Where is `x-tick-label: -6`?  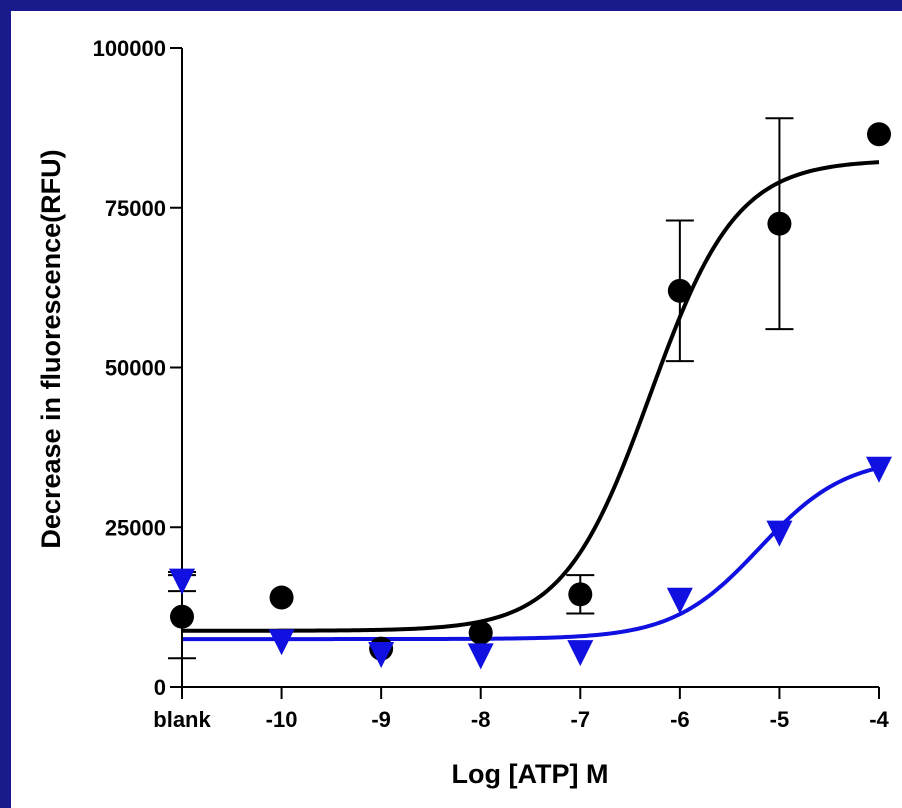 x-tick-label: -6 is located at coordinates (680, 719).